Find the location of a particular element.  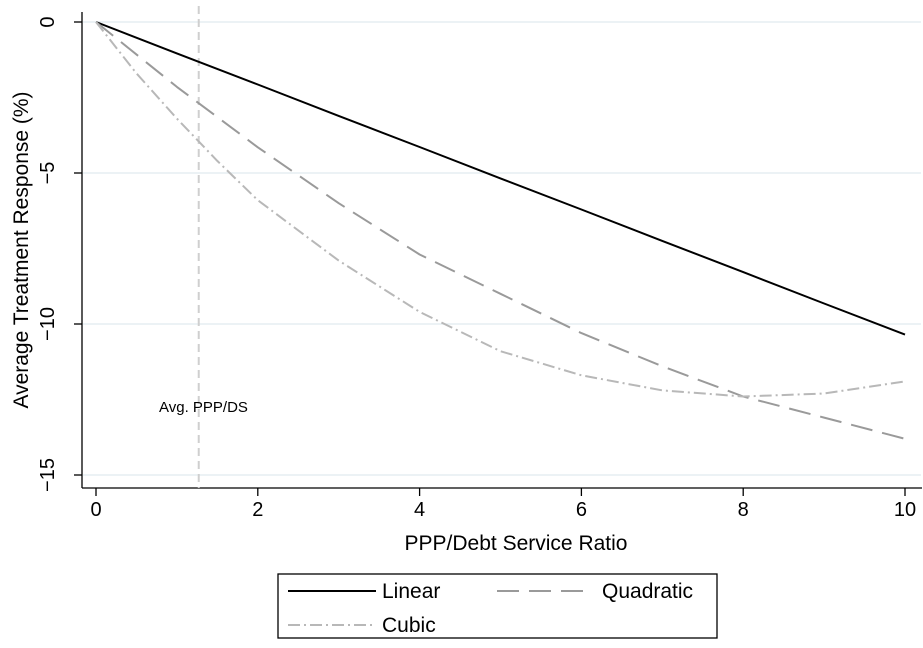

y-tick-label-3: −15 is located at coordinates (48, 475).